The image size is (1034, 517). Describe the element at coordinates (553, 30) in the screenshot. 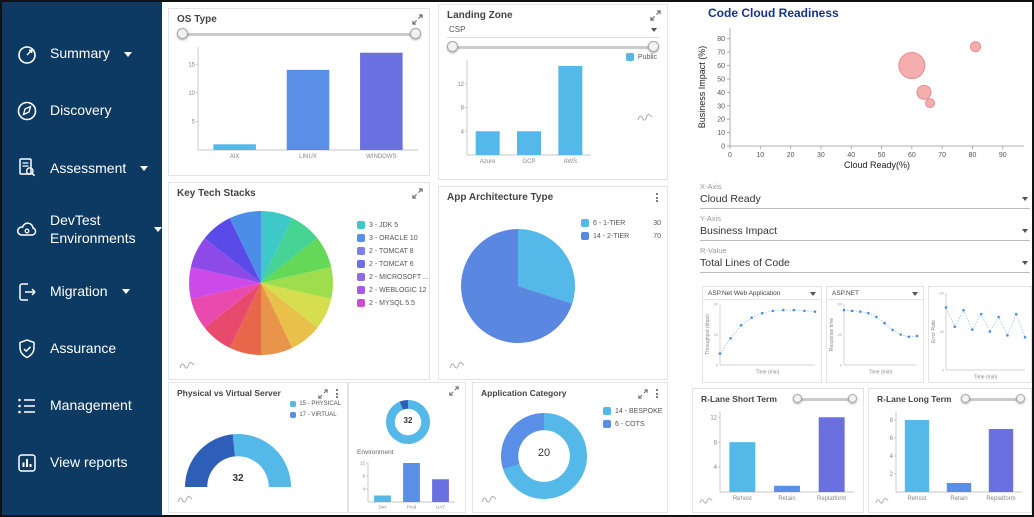

I see `csp-dropdown: CSP` at that location.